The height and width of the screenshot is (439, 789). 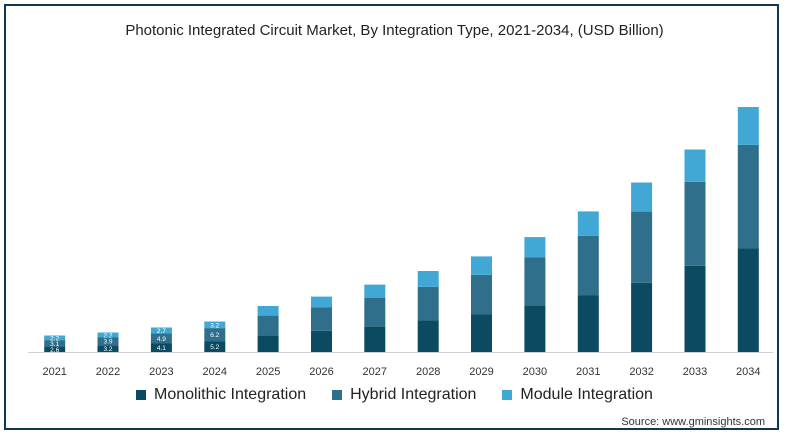 What do you see at coordinates (54, 372) in the screenshot?
I see `x-tick-label-2021: 2021` at bounding box center [54, 372].